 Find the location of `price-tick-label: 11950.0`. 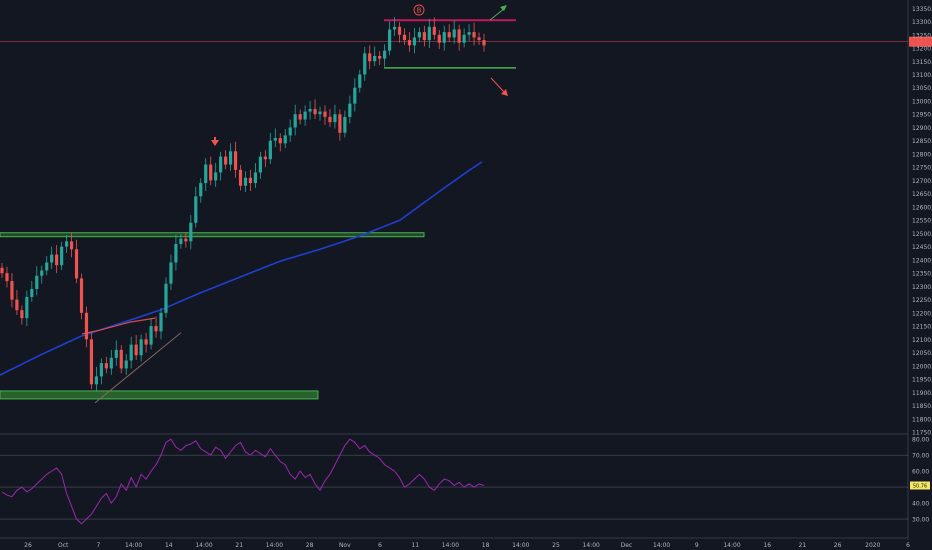

price-tick-label: 11950.0 is located at coordinates (922, 380).